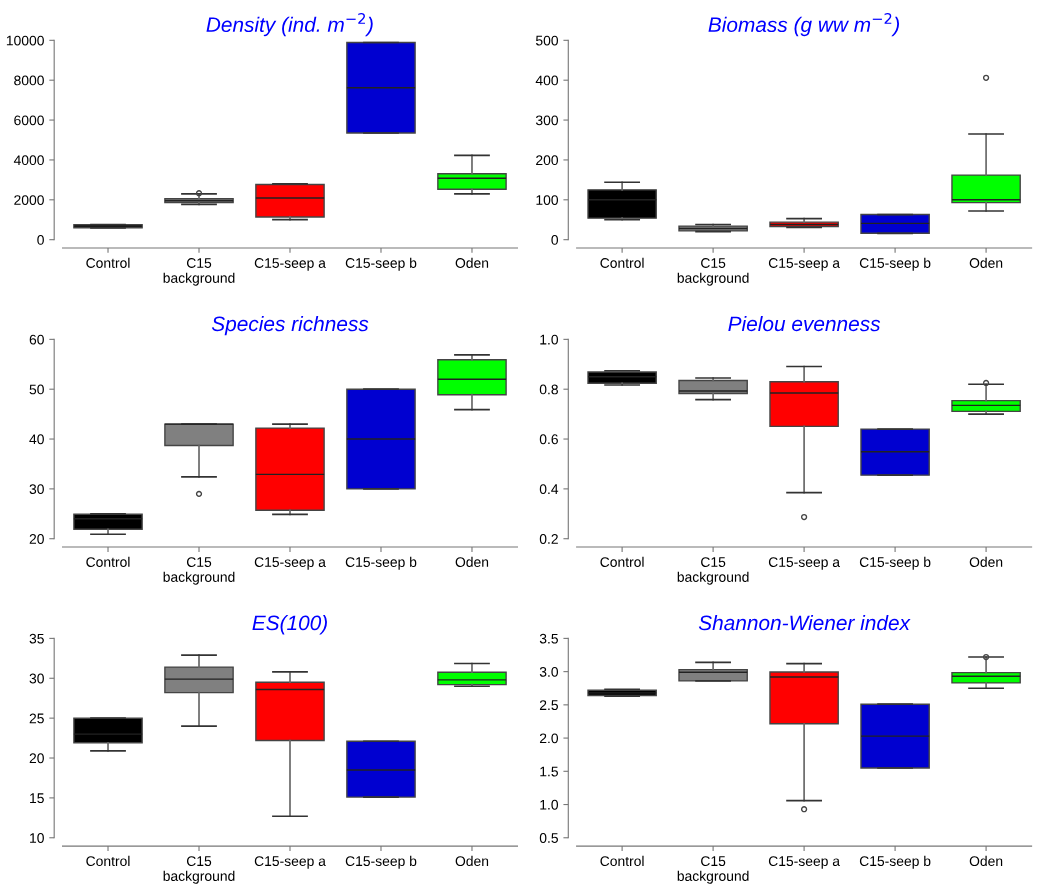  I want to click on chart-title: Pielou evenness, so click(804, 323).